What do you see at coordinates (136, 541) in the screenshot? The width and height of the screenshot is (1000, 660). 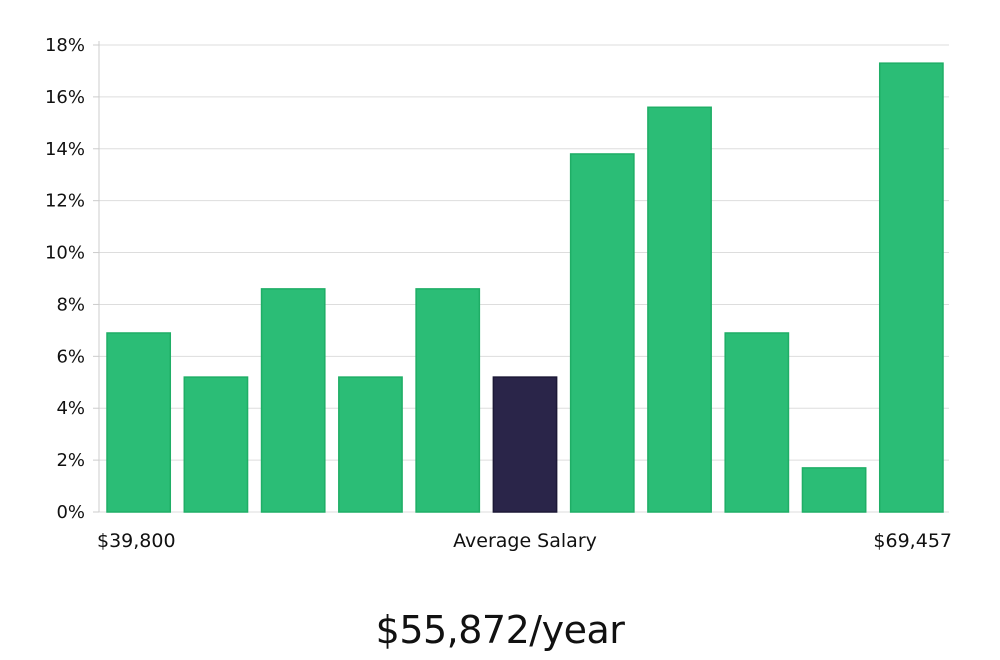 I see `x-min-label: $39,800` at bounding box center [136, 541].